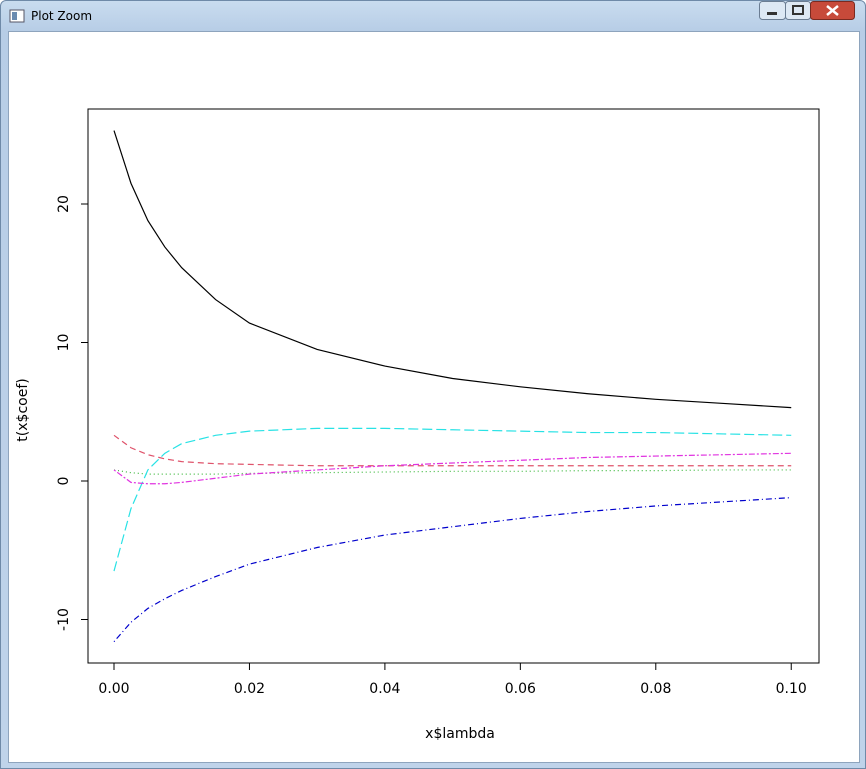  I want to click on y-tick-label: 0, so click(64, 481).